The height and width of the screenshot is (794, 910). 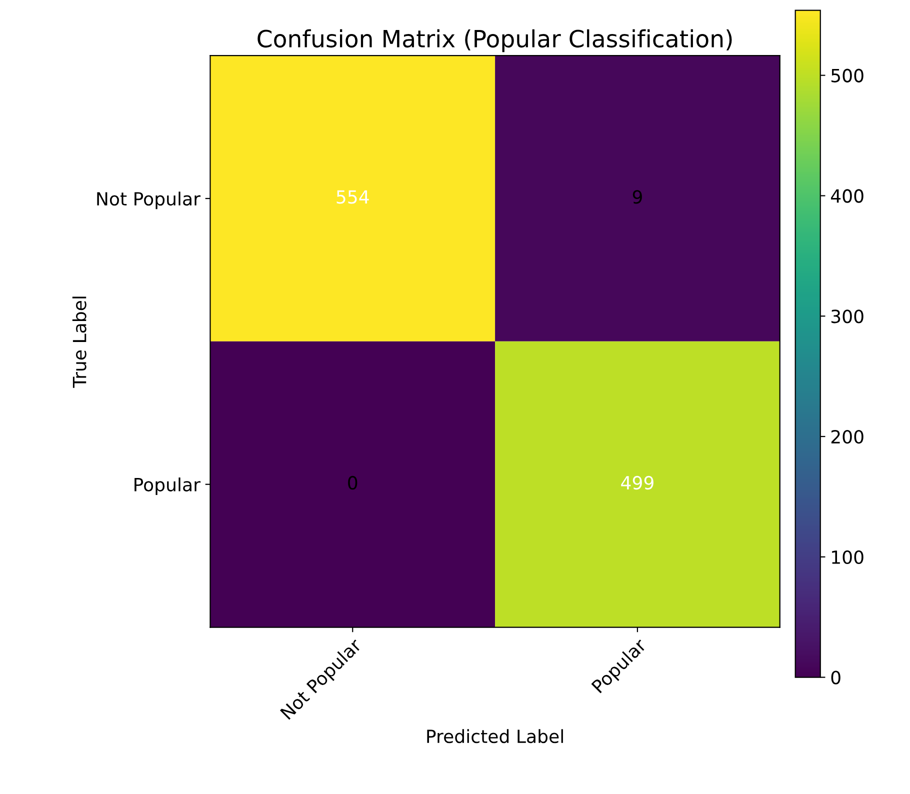 What do you see at coordinates (637, 483) in the screenshot?
I see `data-label: 499` at bounding box center [637, 483].